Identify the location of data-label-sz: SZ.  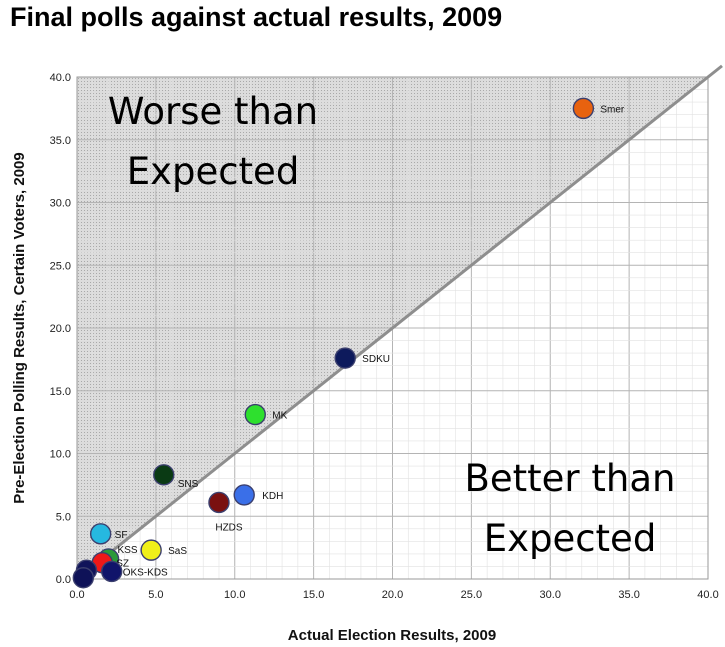
(122, 564).